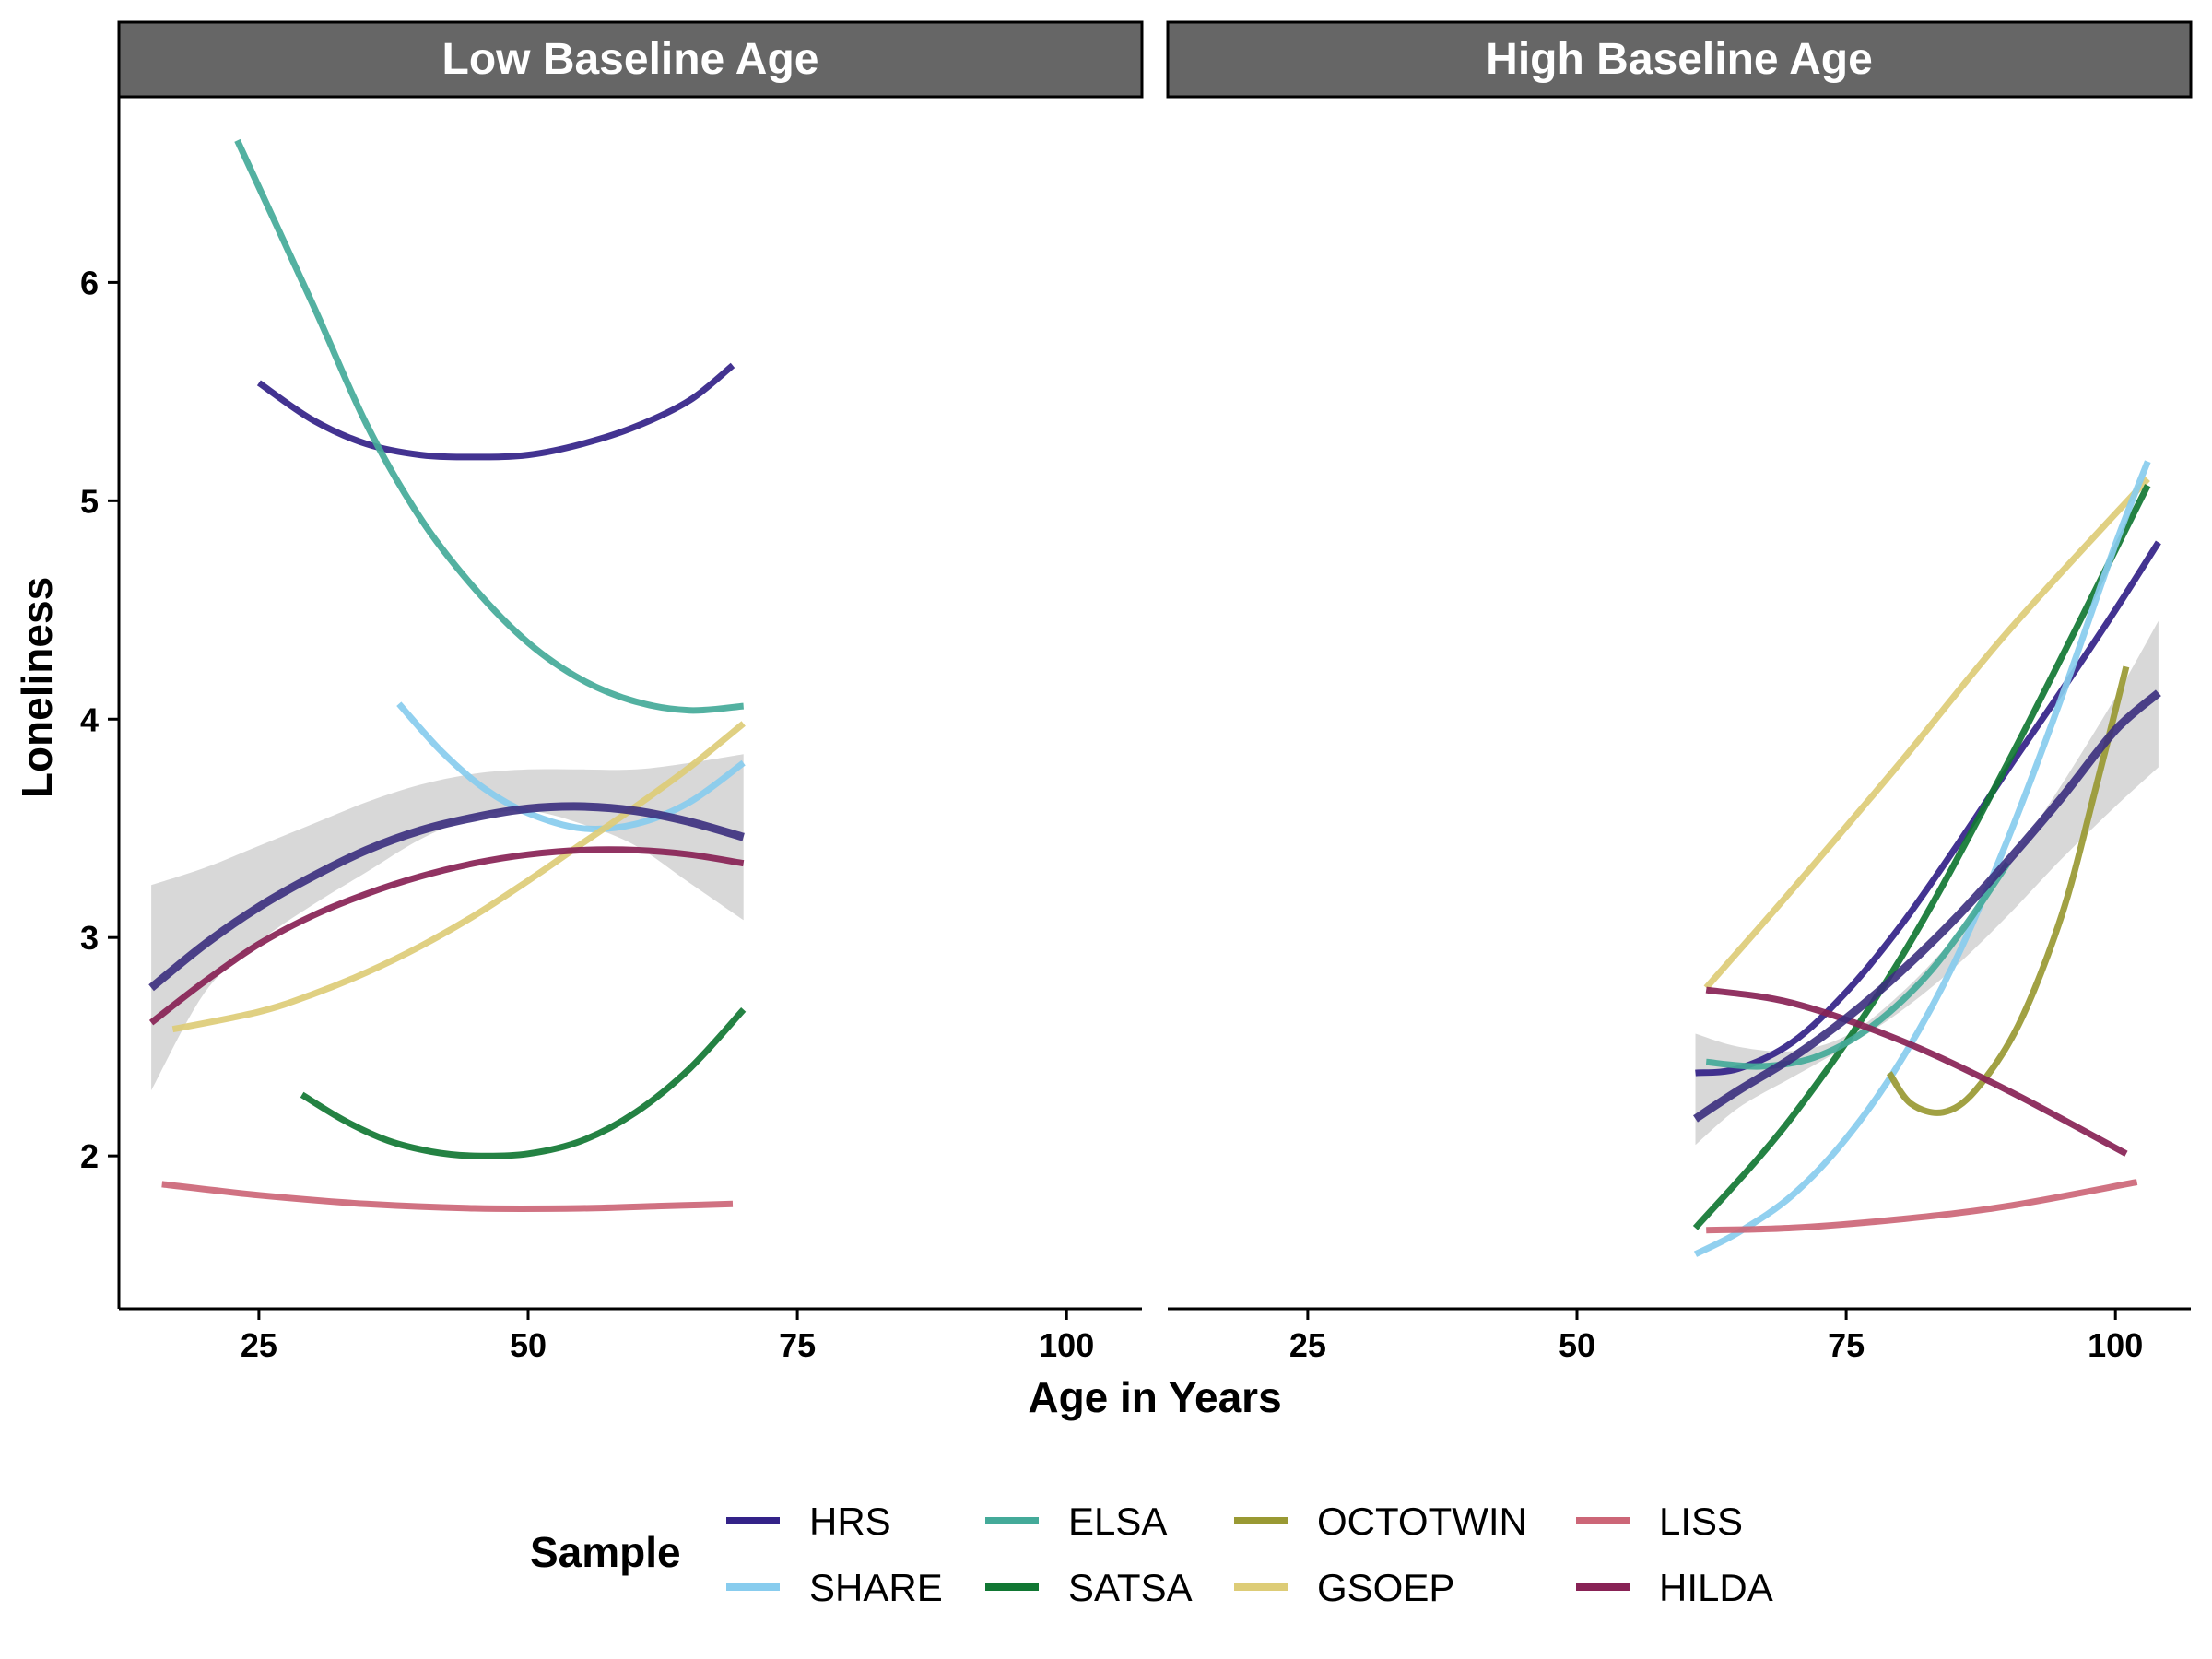 This screenshot has width=2212, height=1659. I want to click on legend-label: HILDA, so click(1716, 1587).